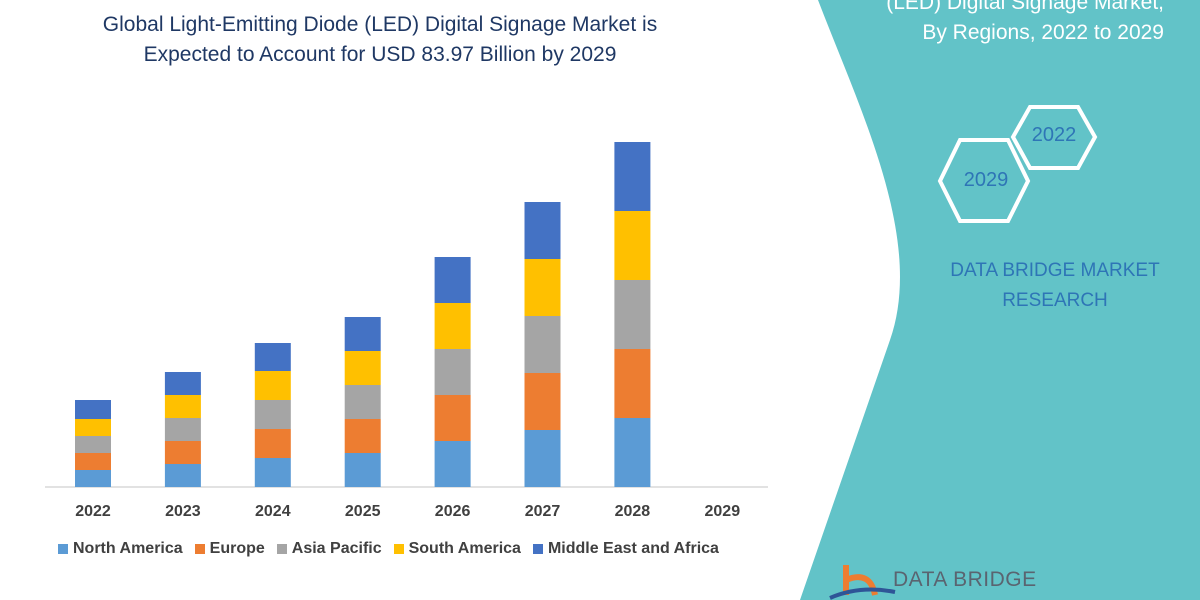  What do you see at coordinates (542, 401) in the screenshot?
I see `bar-segment-2027-europe` at bounding box center [542, 401].